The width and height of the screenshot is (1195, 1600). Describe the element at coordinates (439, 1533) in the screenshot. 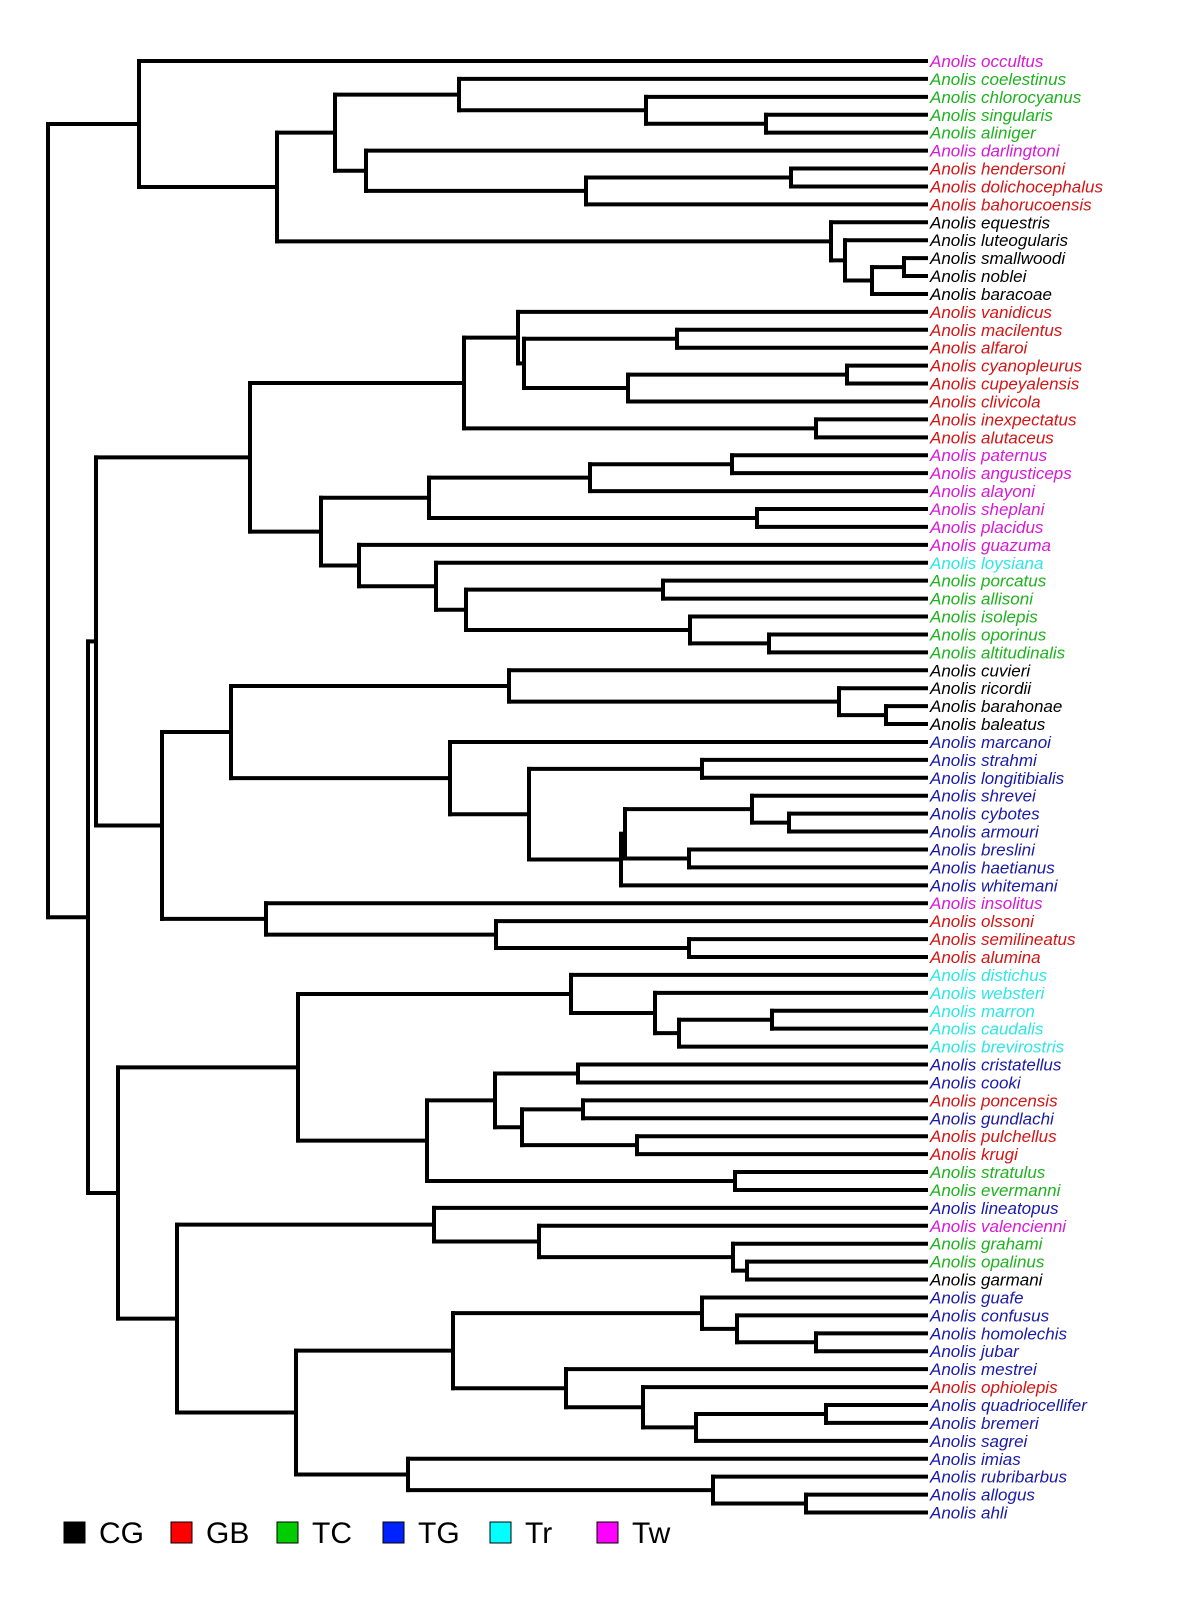

I see `legend-label-tg: TG` at that location.